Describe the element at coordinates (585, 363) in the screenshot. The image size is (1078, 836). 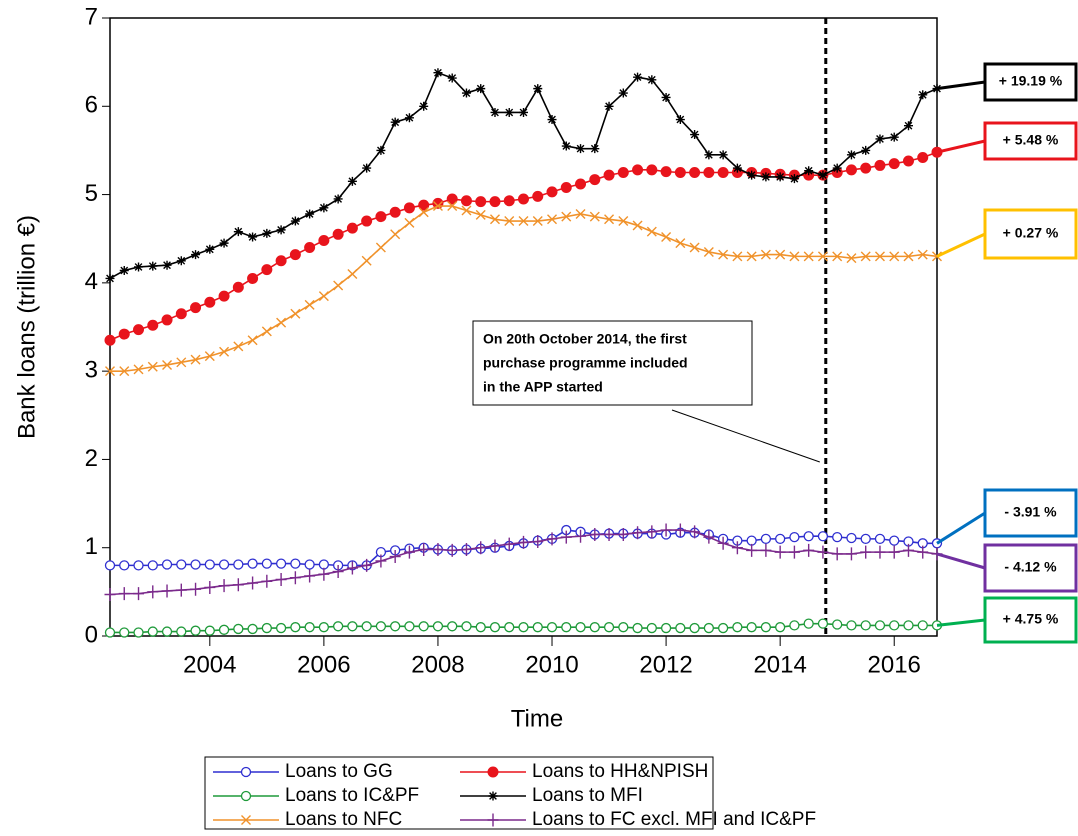
I see `annotation-text: purchase programme included` at that location.